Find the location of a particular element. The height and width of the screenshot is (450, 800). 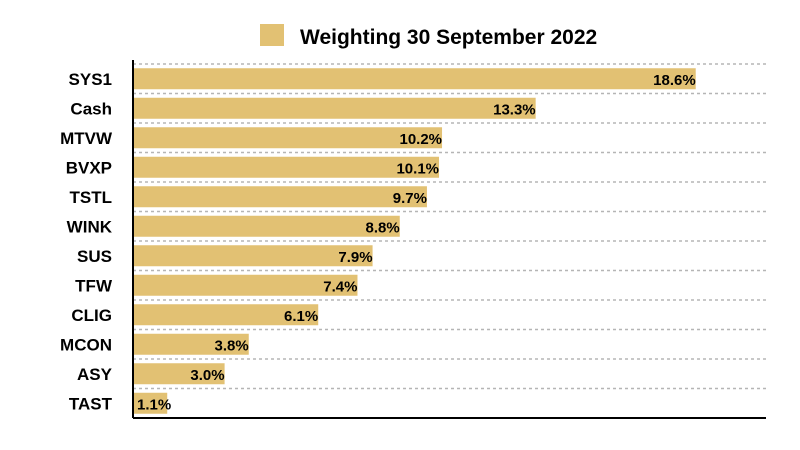

value-label: 10.2% is located at coordinates (420, 139).